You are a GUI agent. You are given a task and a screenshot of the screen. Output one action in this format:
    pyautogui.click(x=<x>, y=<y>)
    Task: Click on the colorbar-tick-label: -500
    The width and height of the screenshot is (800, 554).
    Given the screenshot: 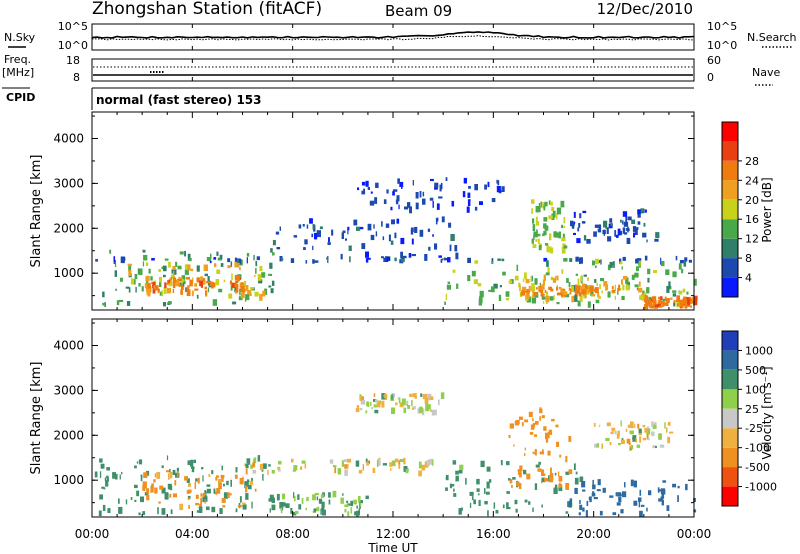 What is the action you would take?
    pyautogui.click(x=757, y=467)
    